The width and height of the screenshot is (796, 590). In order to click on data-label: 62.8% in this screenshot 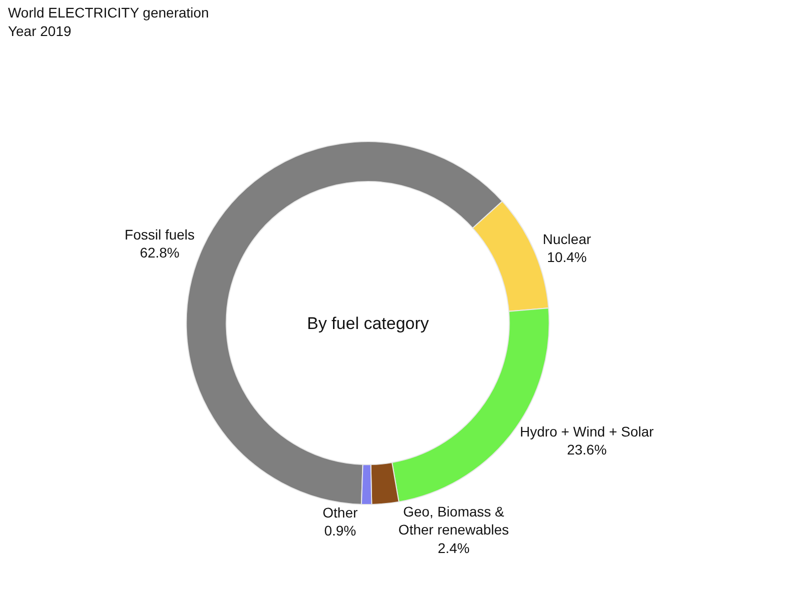, I will do `click(160, 252)`.